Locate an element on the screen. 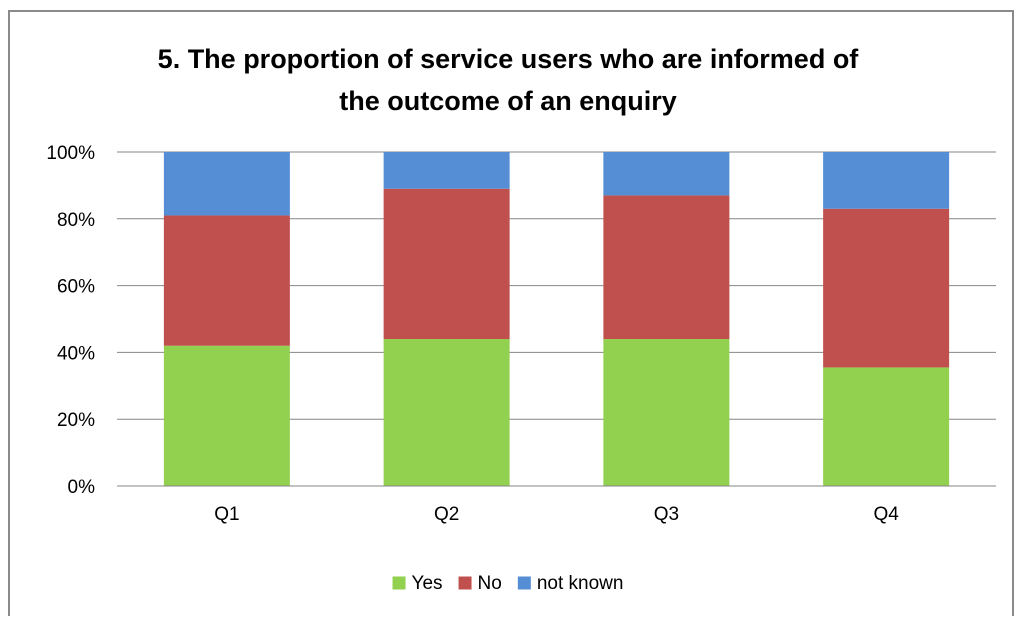 The image size is (1016, 618). legend-swatch-yes is located at coordinates (399, 583).